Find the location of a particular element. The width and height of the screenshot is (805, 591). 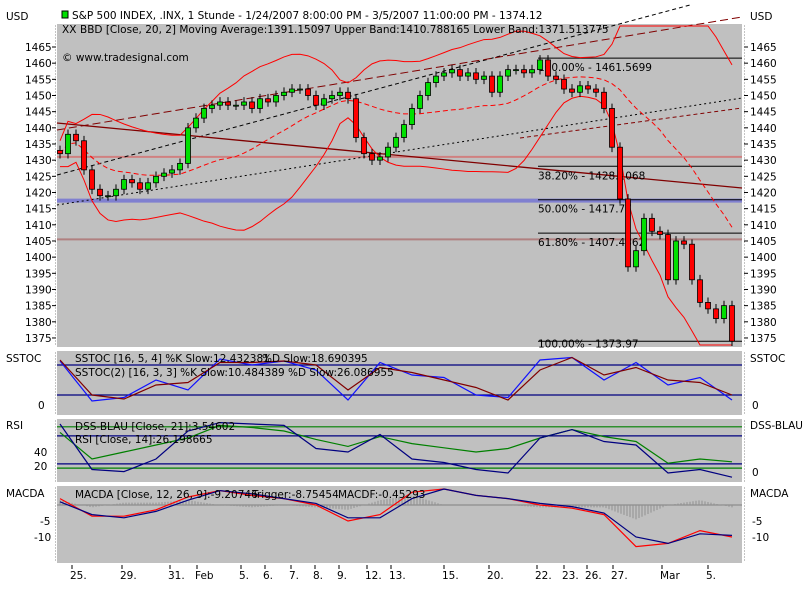

macd-tick-left: -10 is located at coordinates (42, 538).